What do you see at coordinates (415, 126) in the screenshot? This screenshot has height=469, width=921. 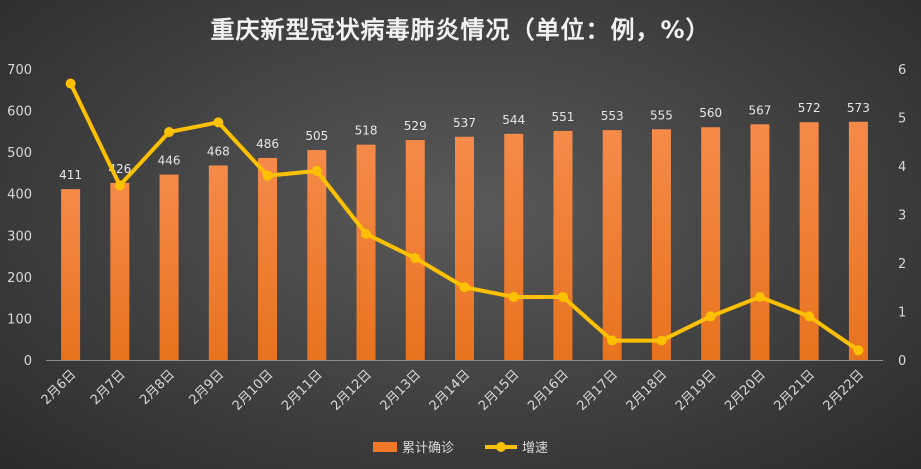 I see `bar-data-label: 529` at bounding box center [415, 126].